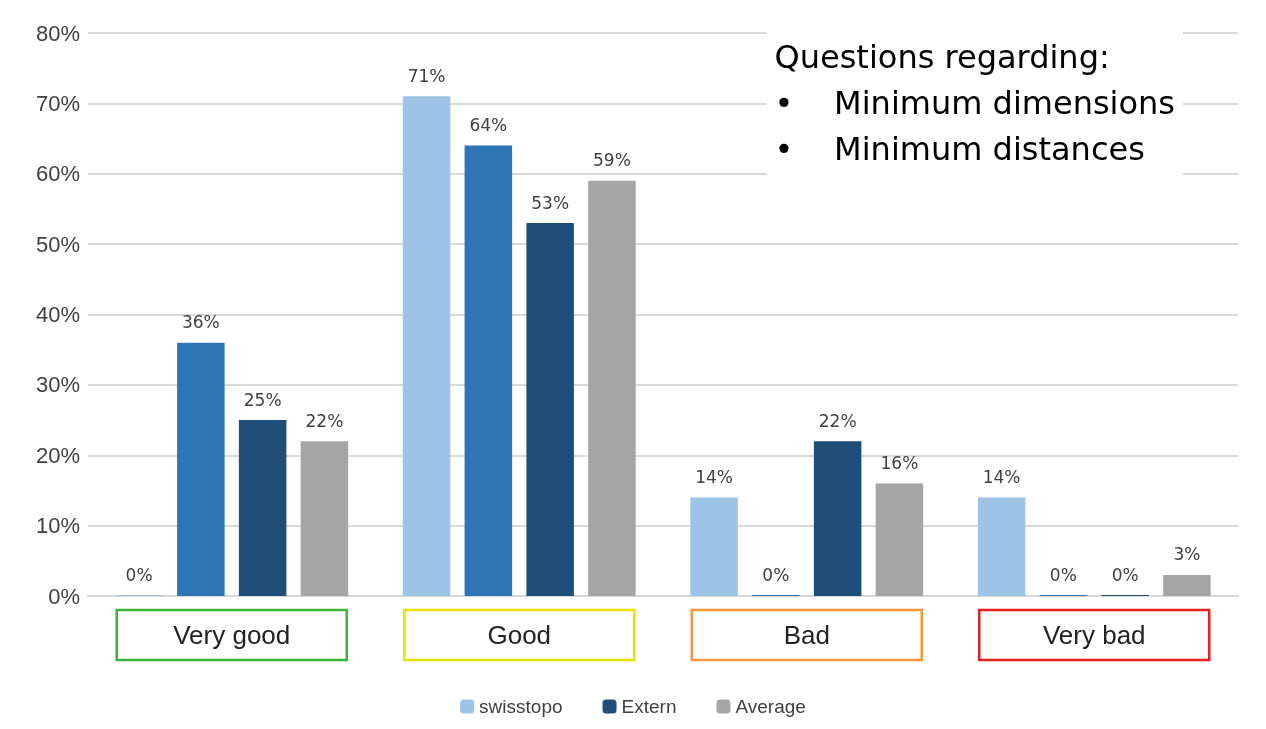  Describe the element at coordinates (262, 399) in the screenshot. I see `data-label: 25%` at that location.